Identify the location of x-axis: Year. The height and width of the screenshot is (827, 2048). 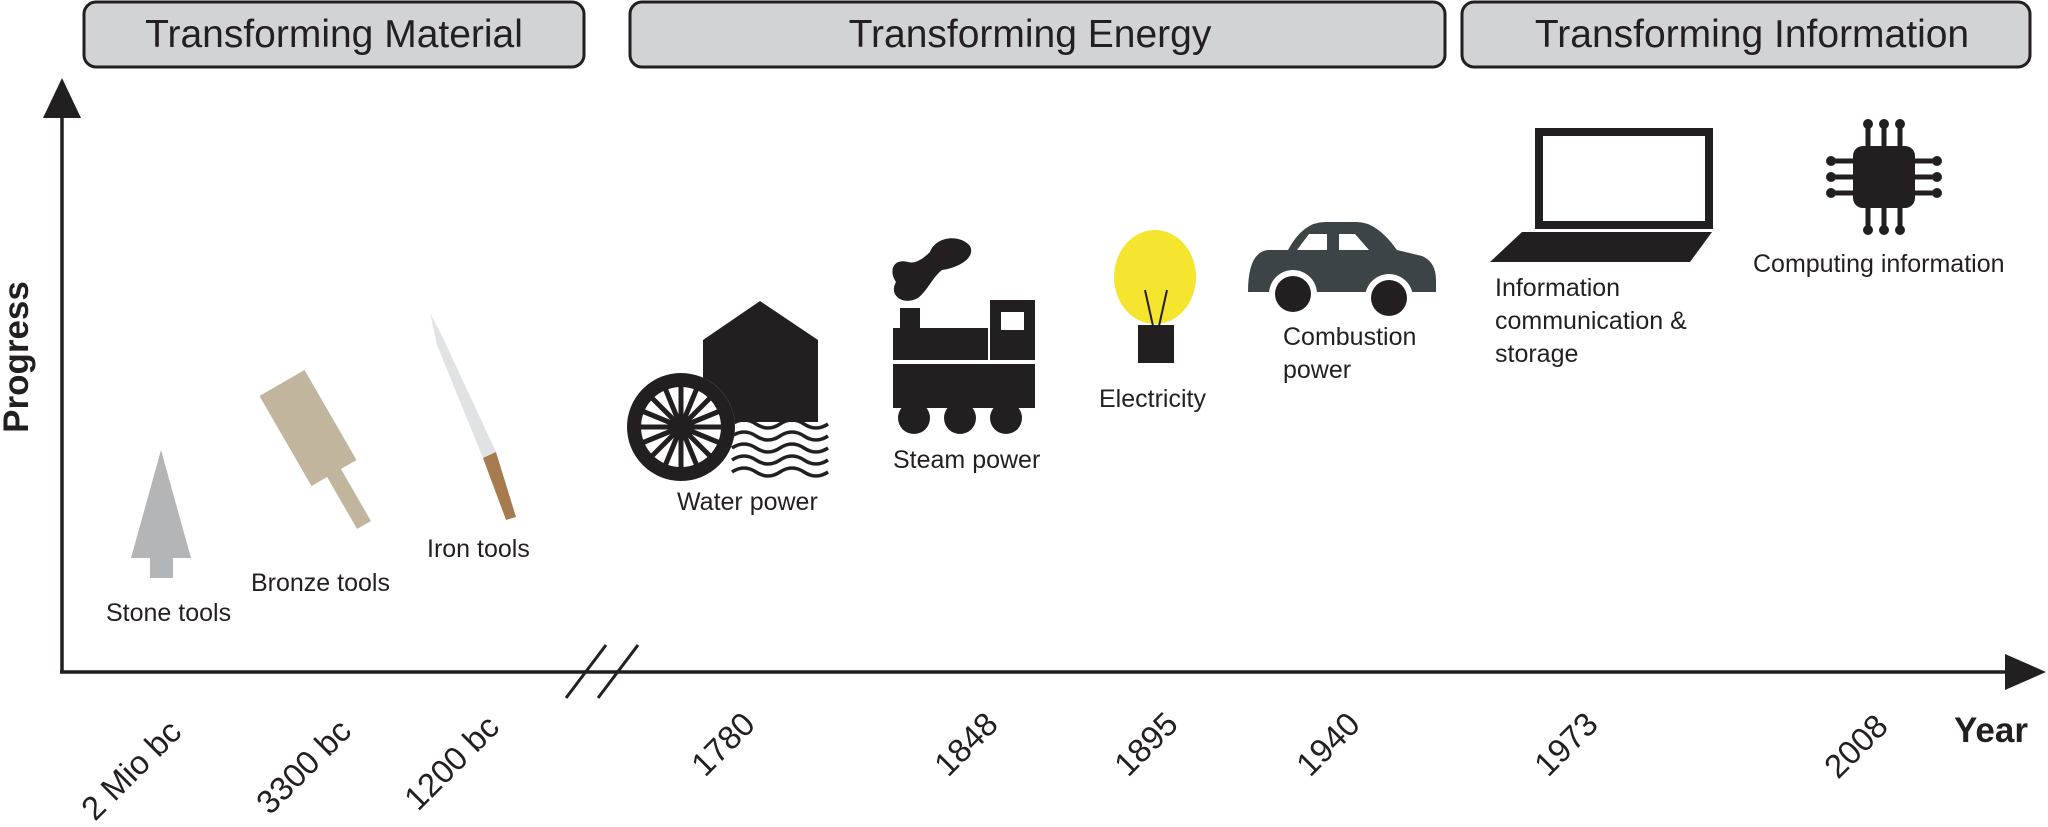
(1053, 697).